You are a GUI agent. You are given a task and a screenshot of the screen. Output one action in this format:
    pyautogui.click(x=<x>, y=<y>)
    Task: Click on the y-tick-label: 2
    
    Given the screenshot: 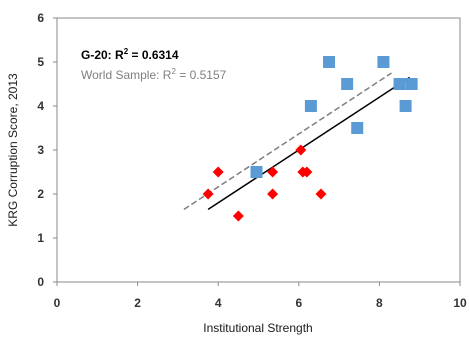 What is the action you would take?
    pyautogui.click(x=40, y=194)
    